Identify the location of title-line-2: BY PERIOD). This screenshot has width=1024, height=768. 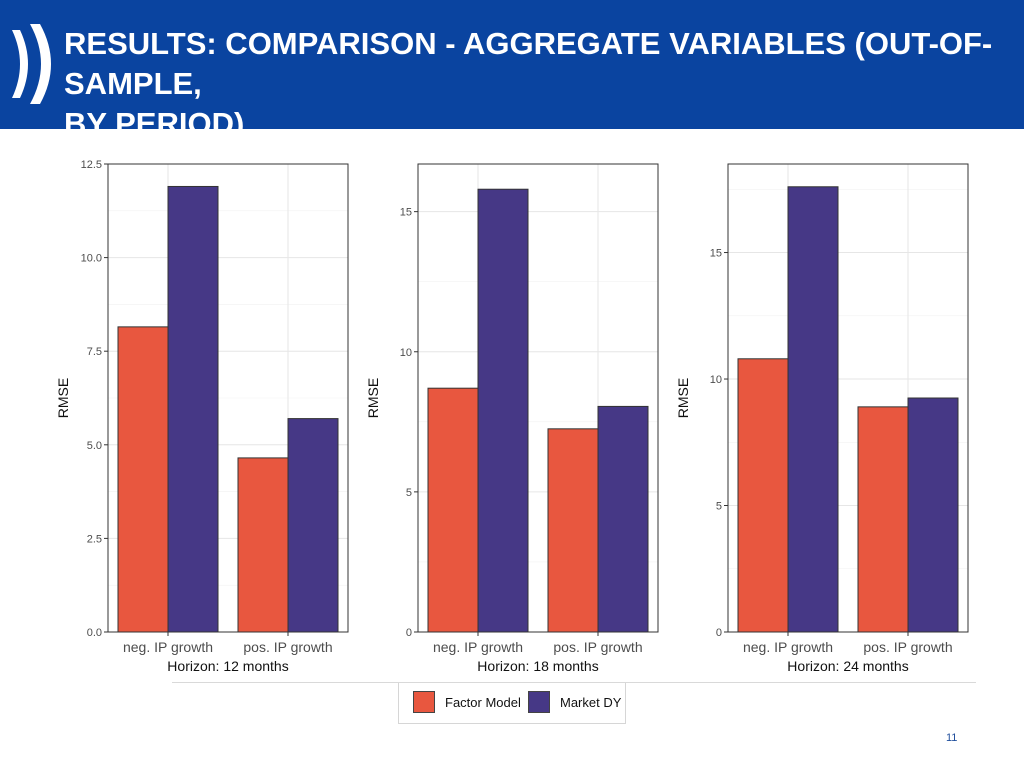
(154, 123).